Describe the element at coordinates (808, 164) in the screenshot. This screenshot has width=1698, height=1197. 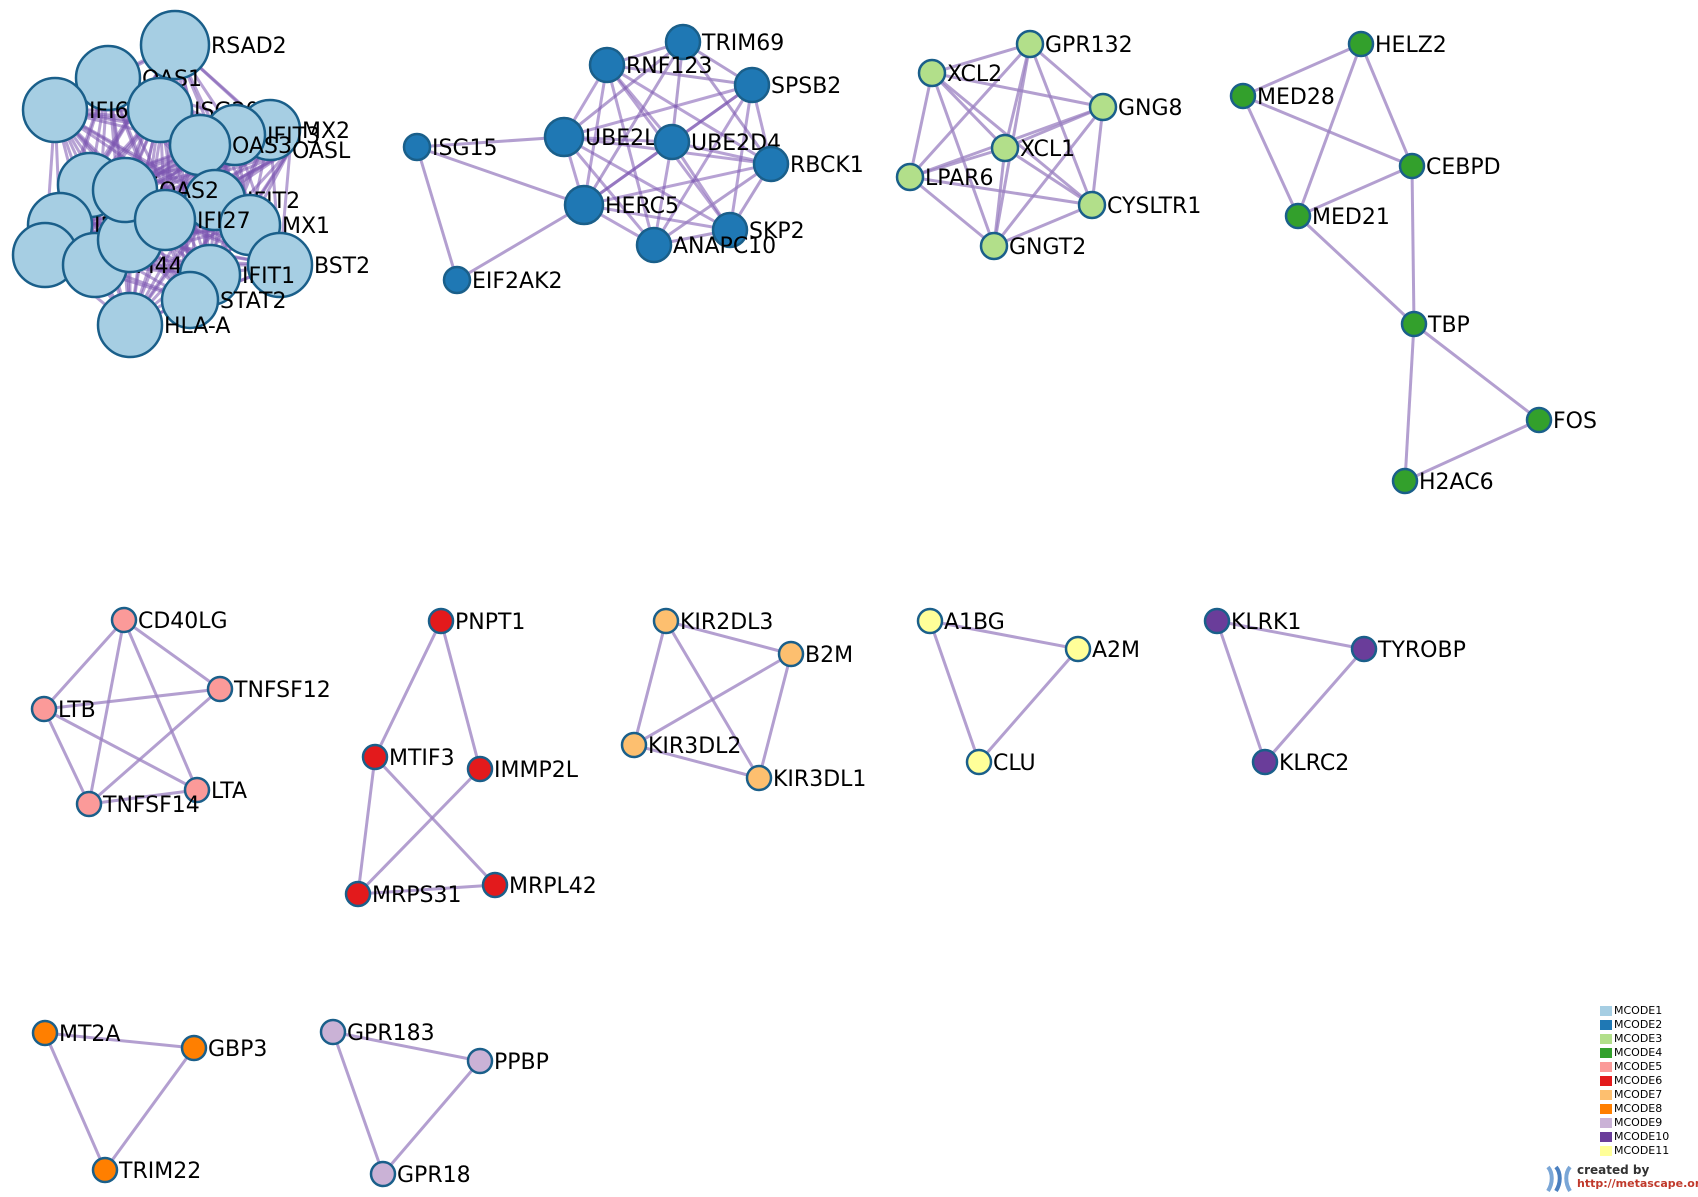
I see `node-rbck1: RBCK1` at that location.